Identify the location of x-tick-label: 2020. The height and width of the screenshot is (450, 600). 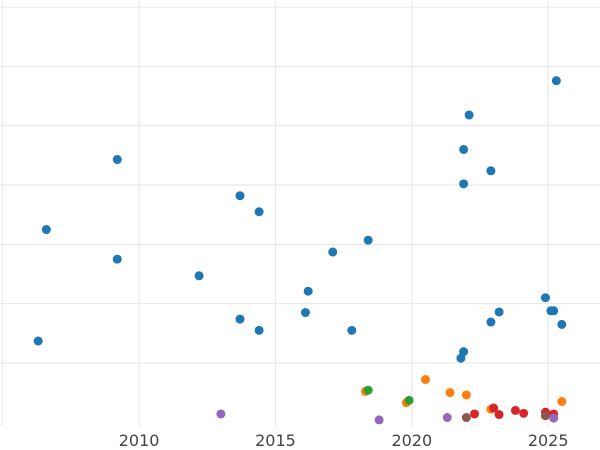
(411, 440).